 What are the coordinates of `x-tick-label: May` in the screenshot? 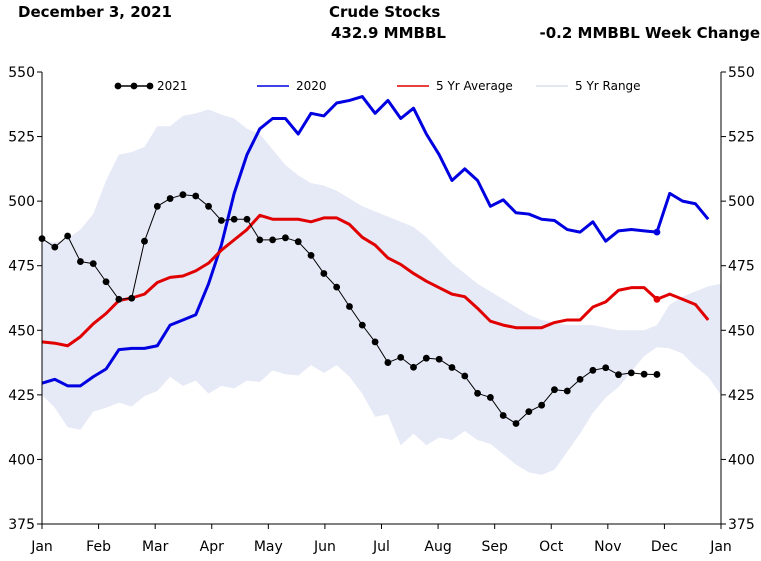 It's located at (268, 547).